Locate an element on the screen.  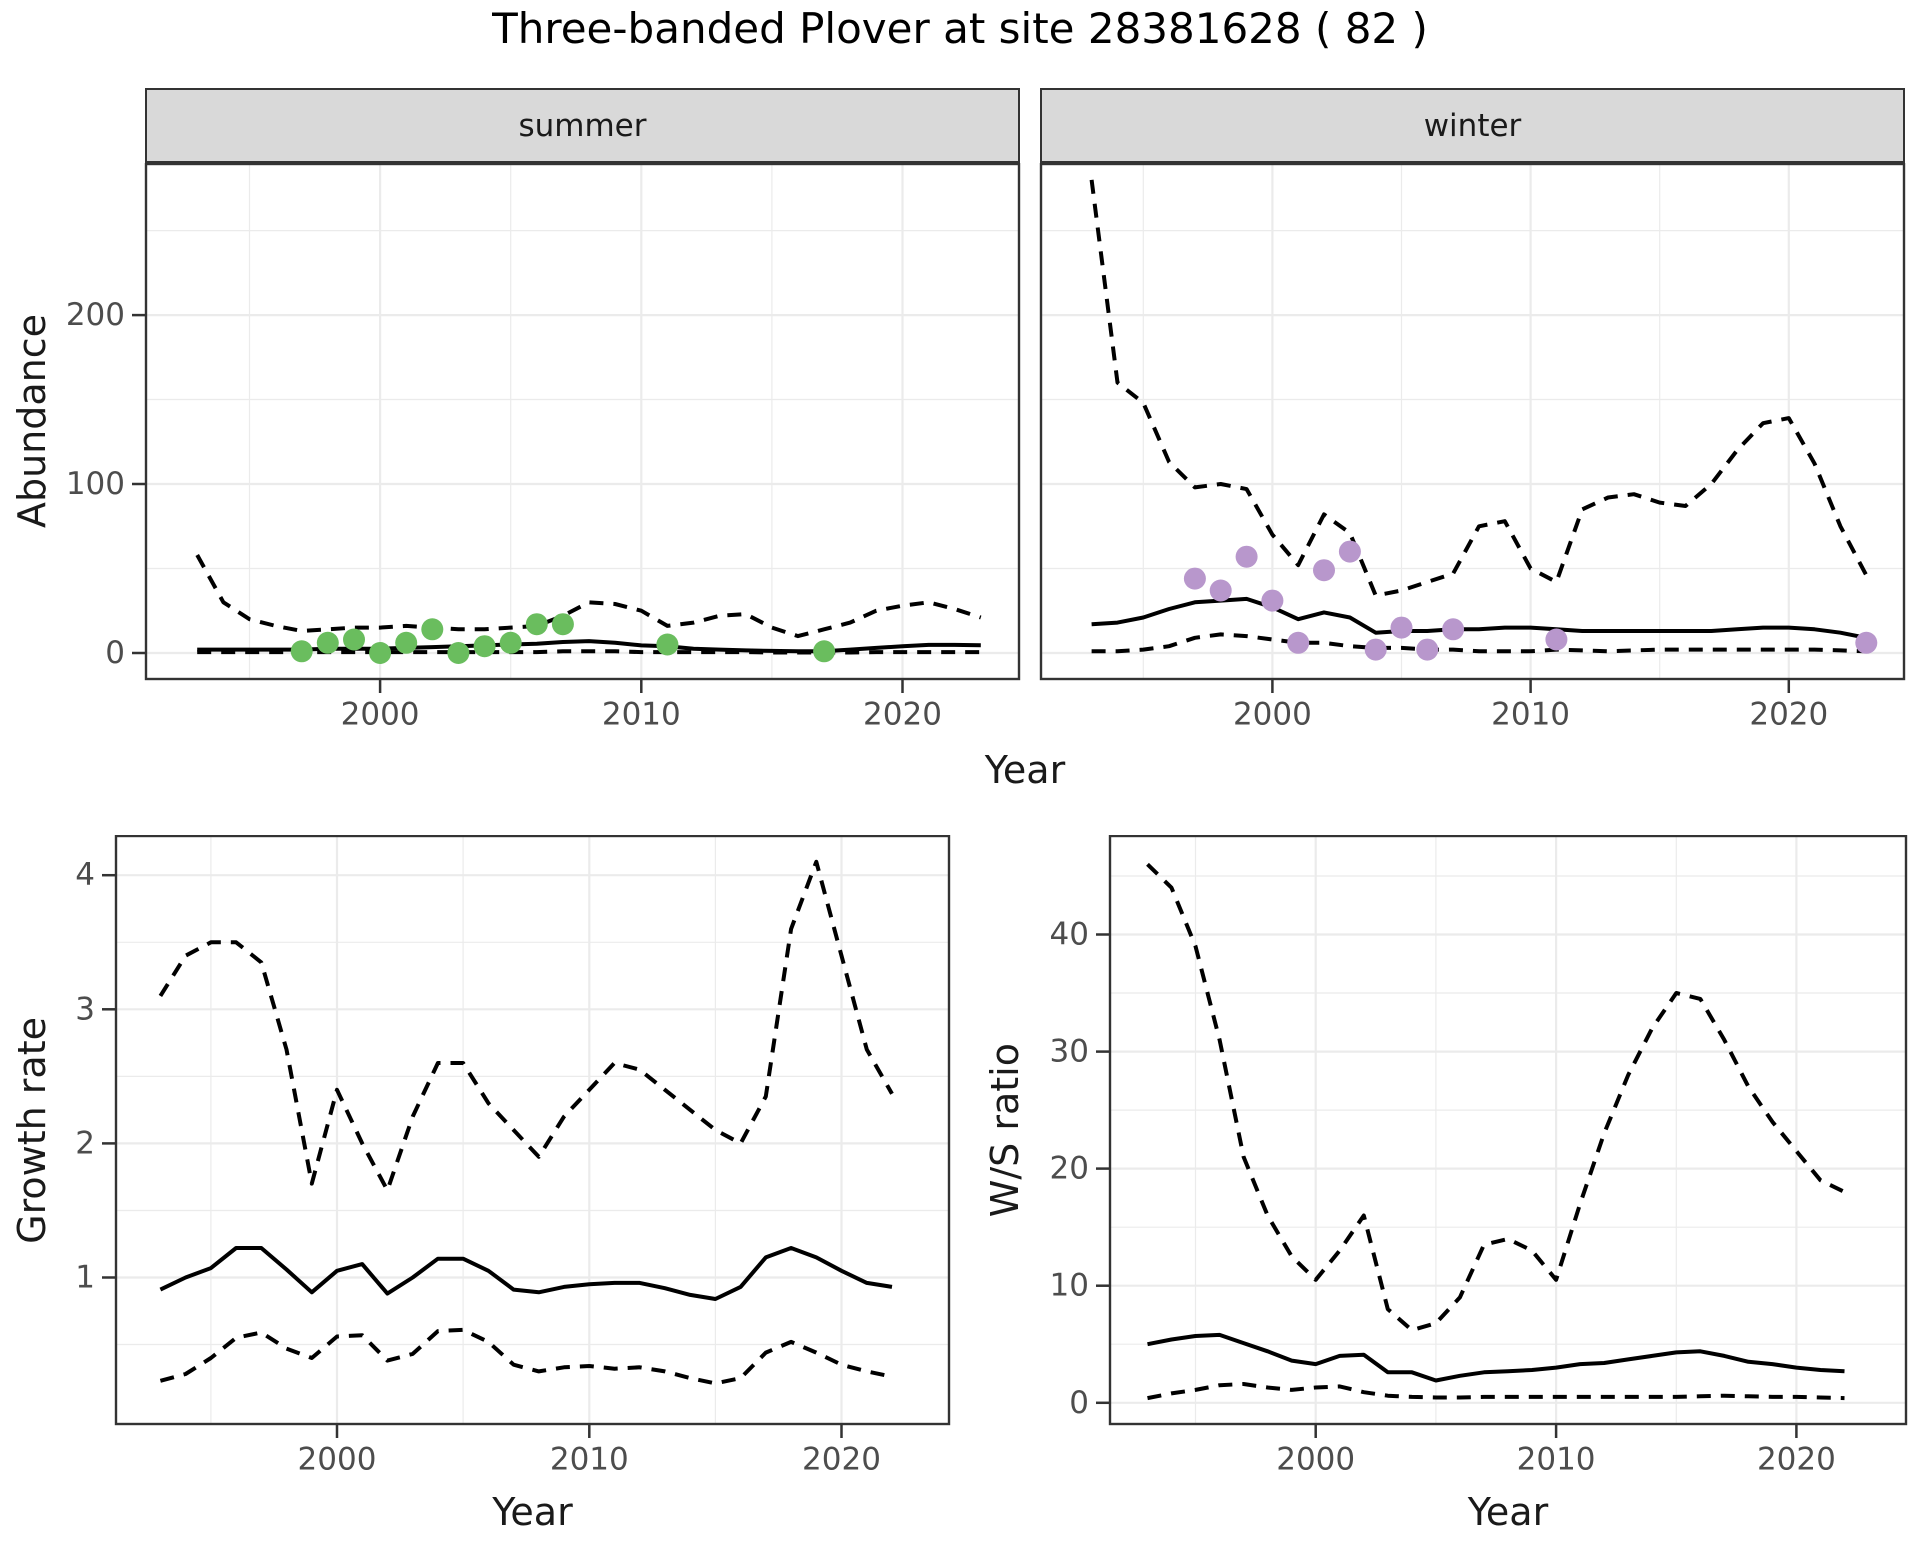
y-tick-label: 3 is located at coordinates (85, 1009).